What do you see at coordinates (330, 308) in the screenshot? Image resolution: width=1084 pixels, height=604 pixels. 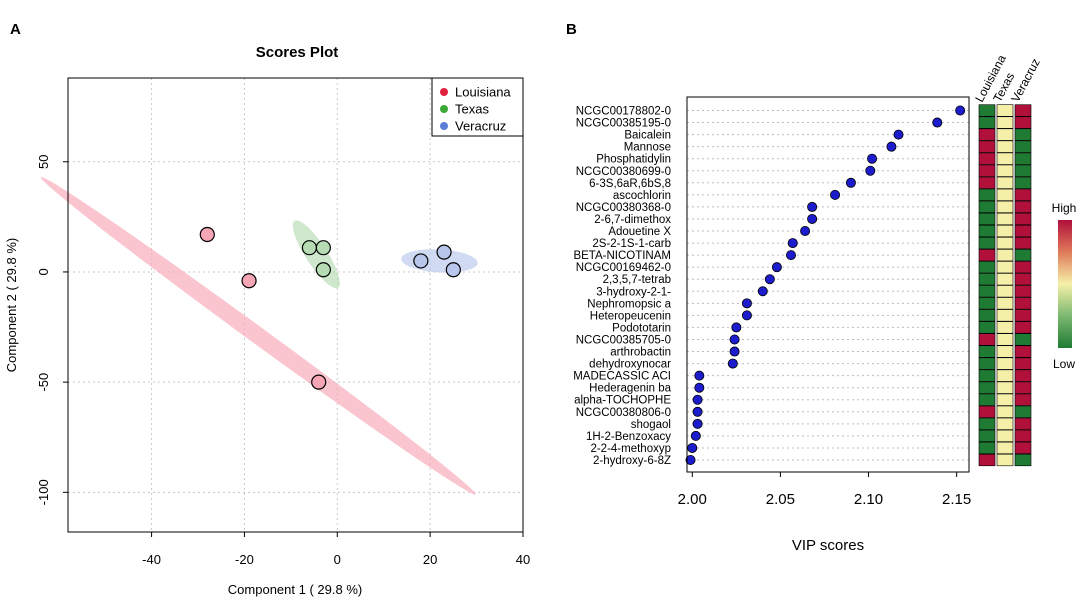 I see `scores-points` at bounding box center [330, 308].